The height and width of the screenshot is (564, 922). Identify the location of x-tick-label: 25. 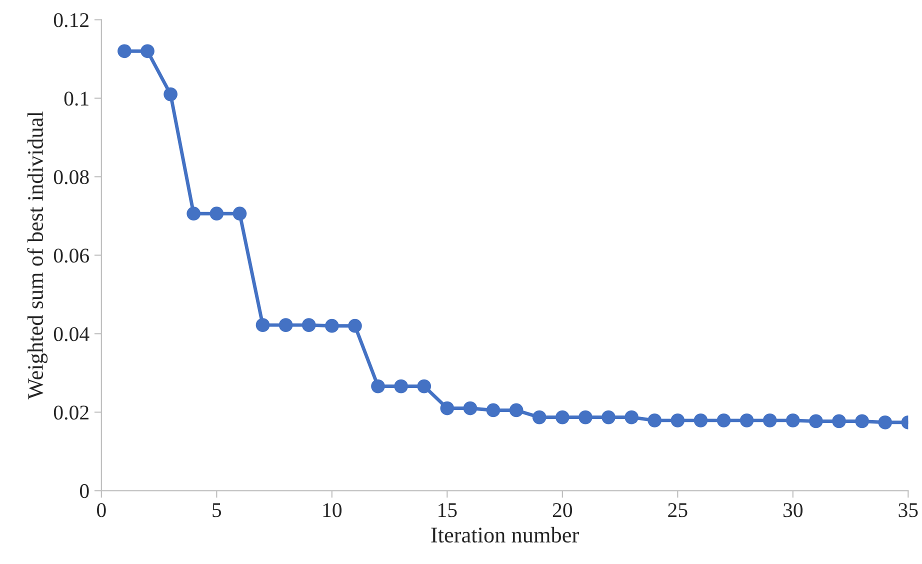
(678, 510).